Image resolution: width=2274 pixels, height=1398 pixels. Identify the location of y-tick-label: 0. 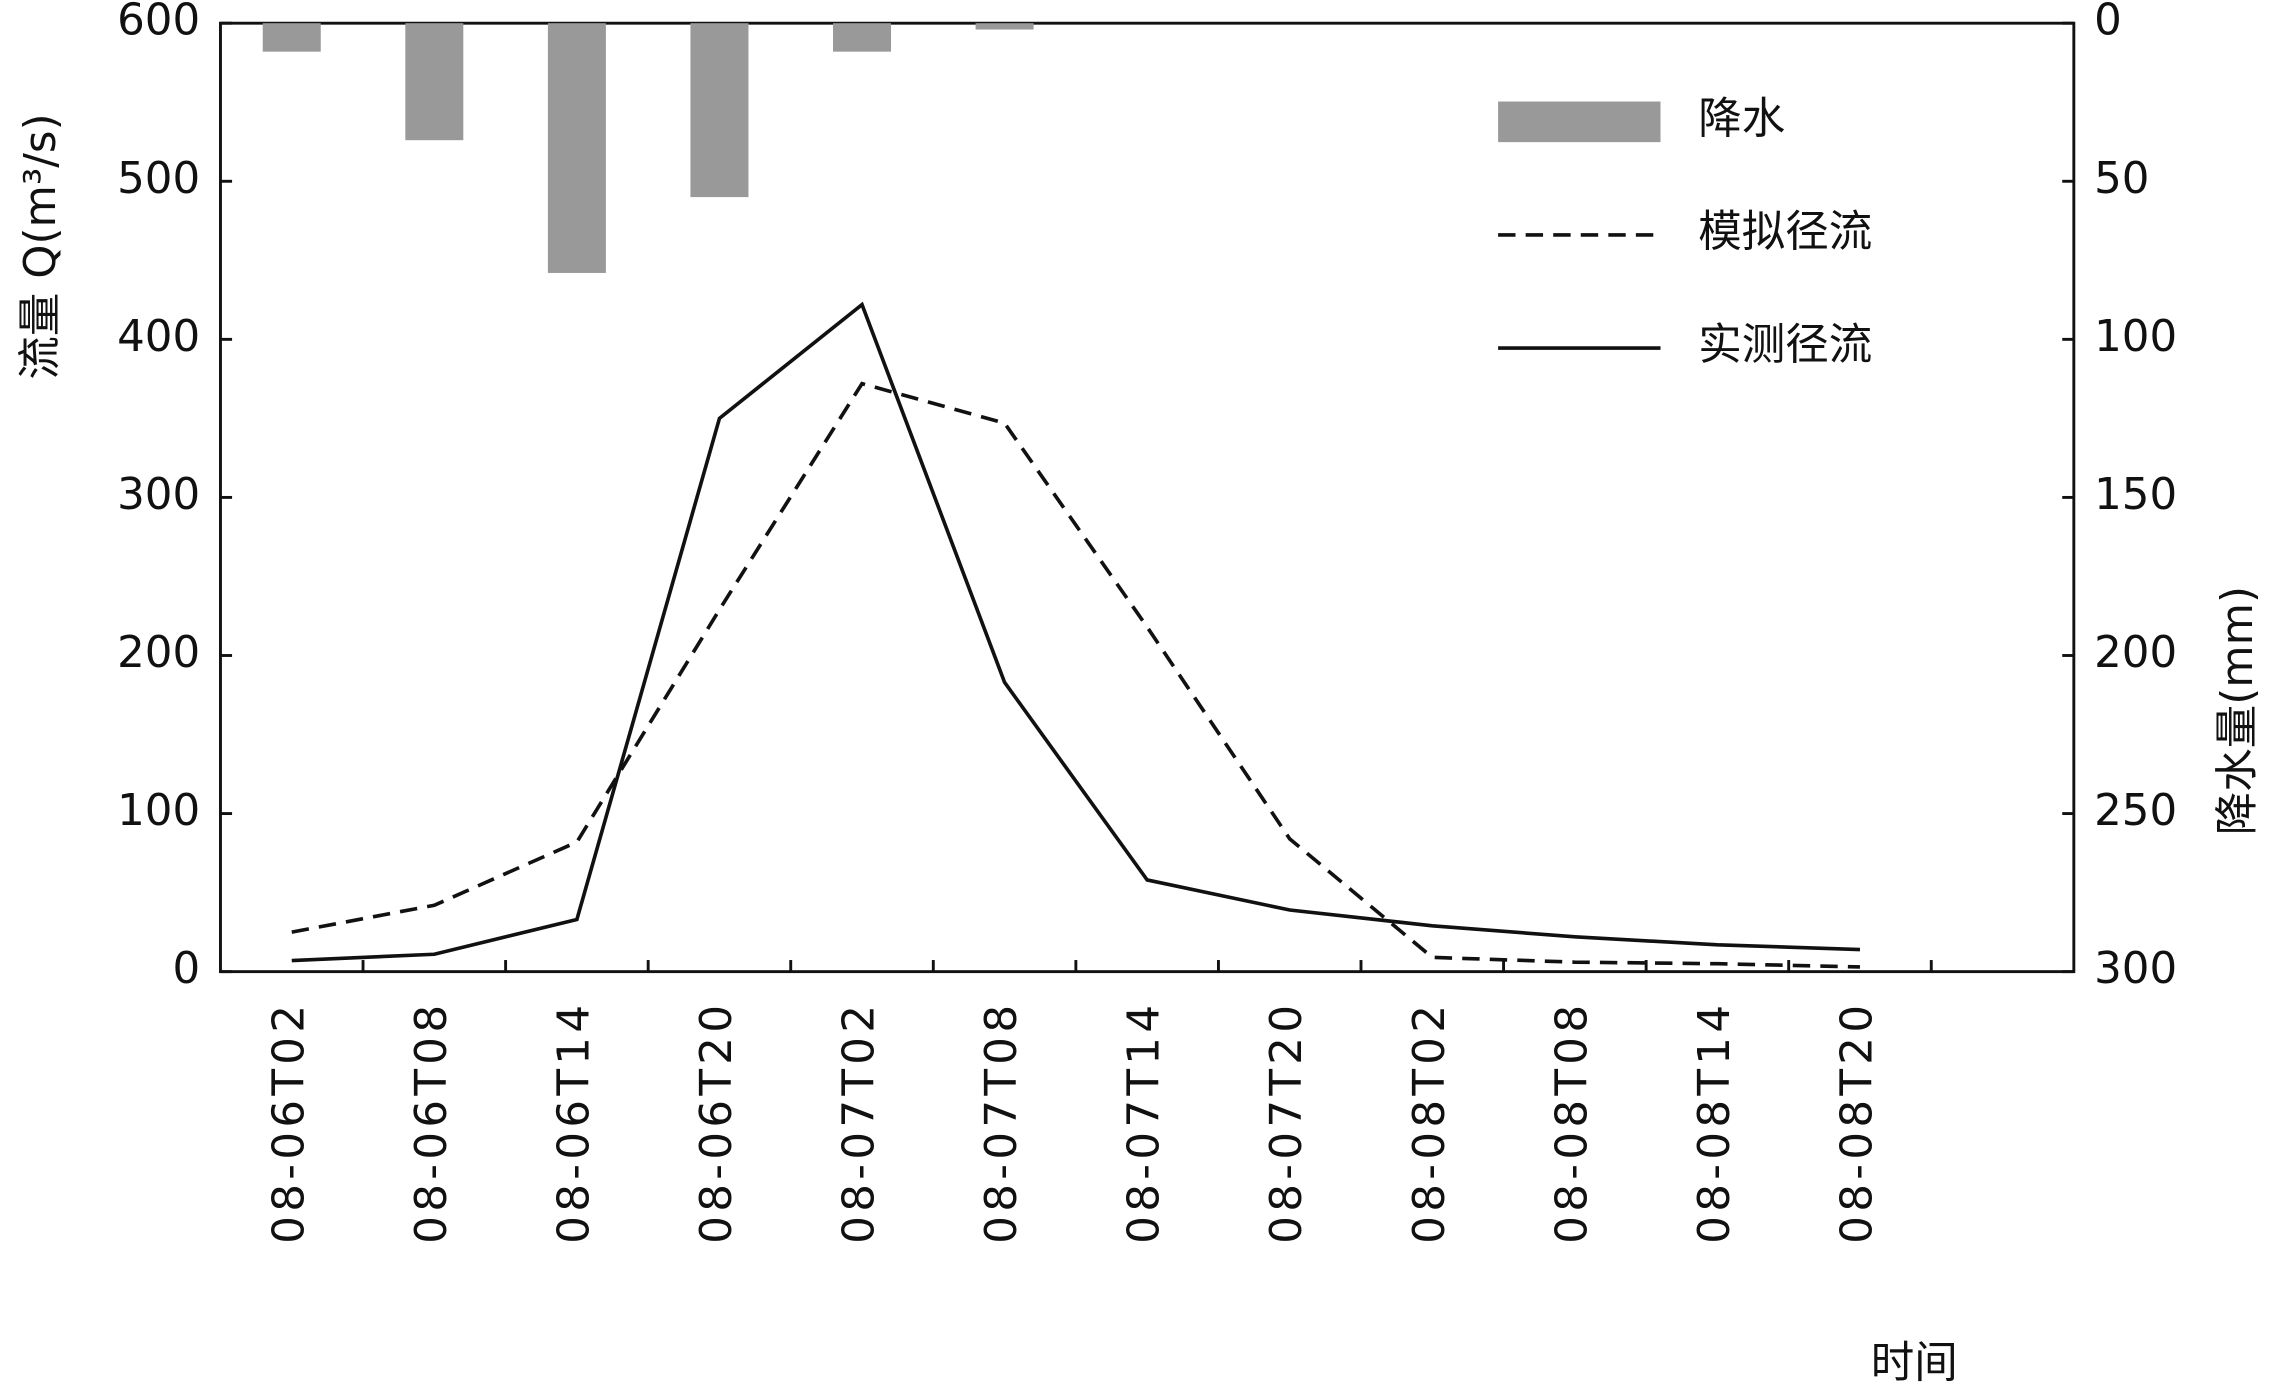
(186, 969).